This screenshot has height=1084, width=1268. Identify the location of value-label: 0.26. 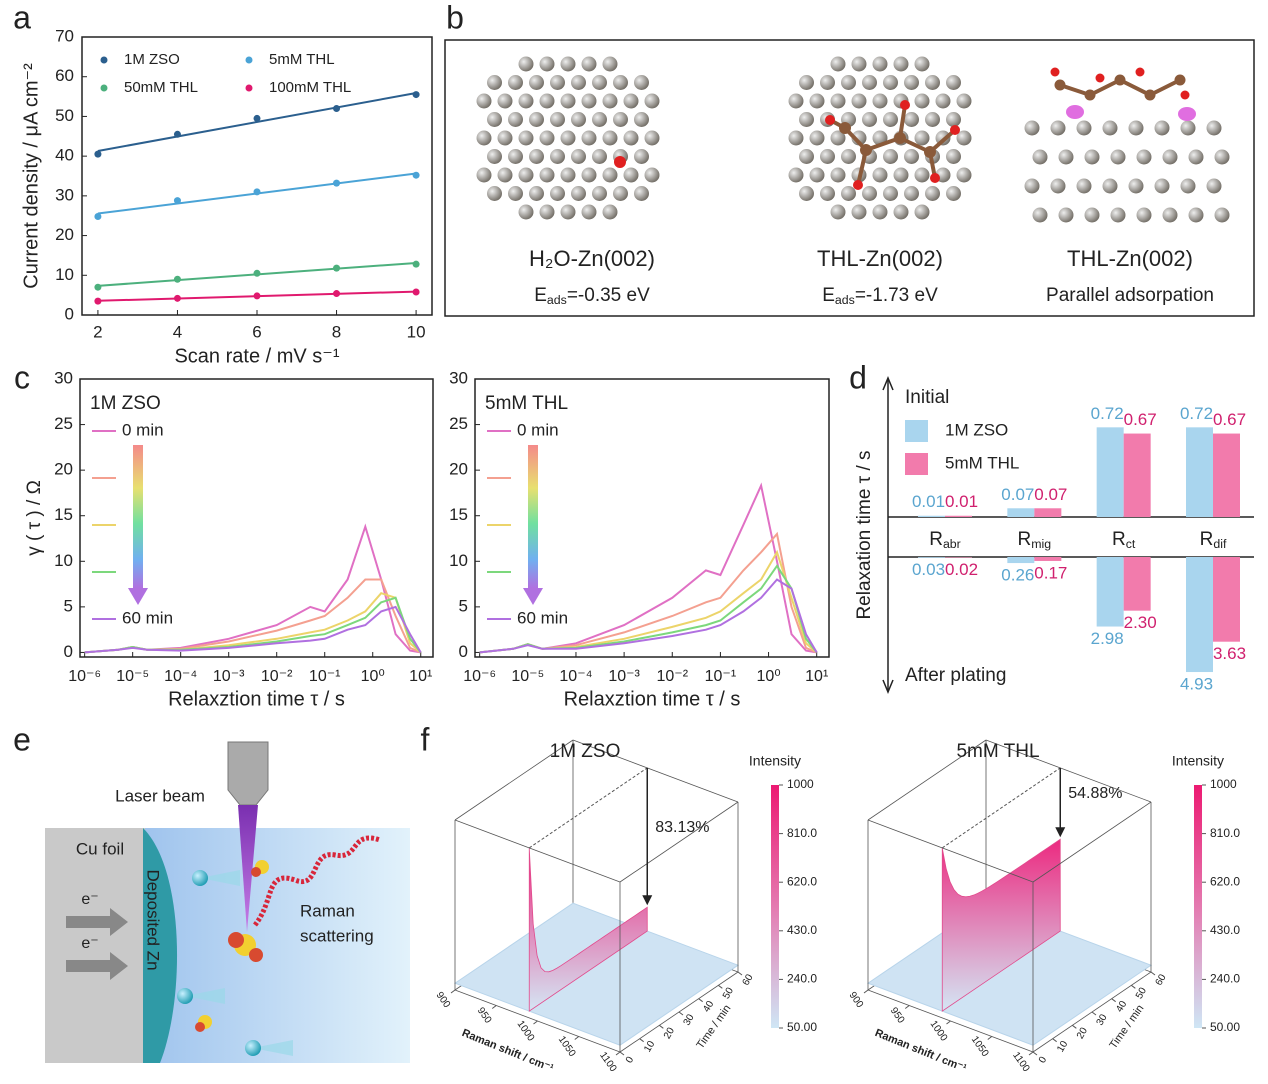
(1017, 575).